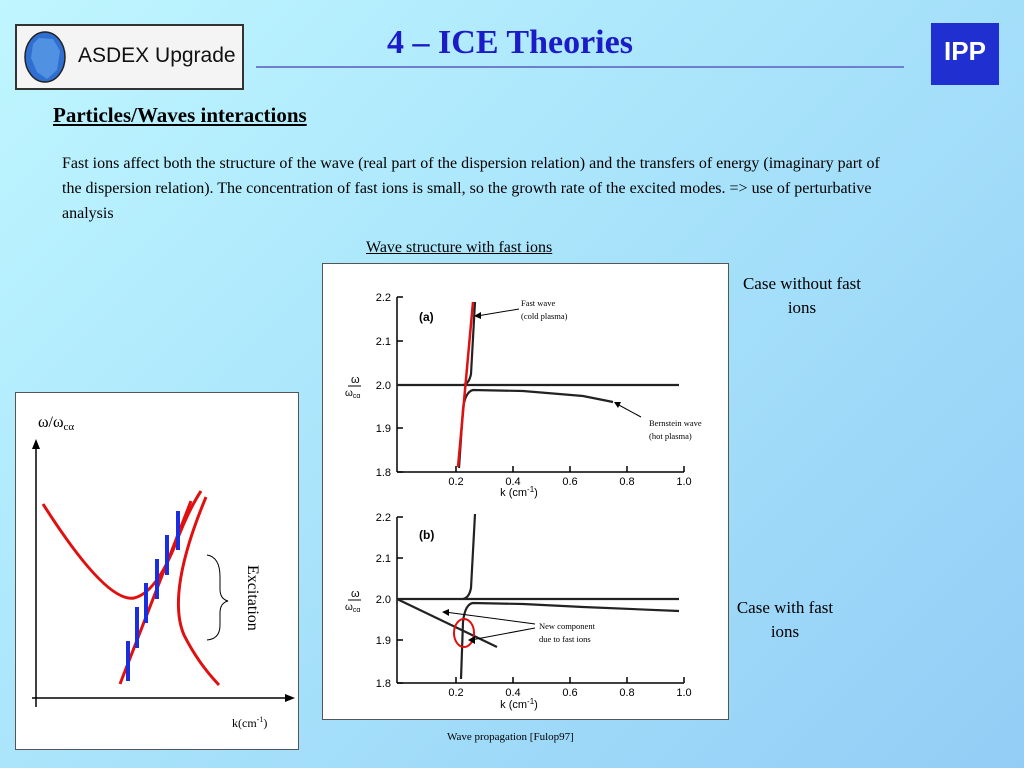 Image resolution: width=1024 pixels, height=768 pixels. What do you see at coordinates (538, 303) in the screenshot?
I see `plot-a-fast-wave-label: Fast wave` at bounding box center [538, 303].